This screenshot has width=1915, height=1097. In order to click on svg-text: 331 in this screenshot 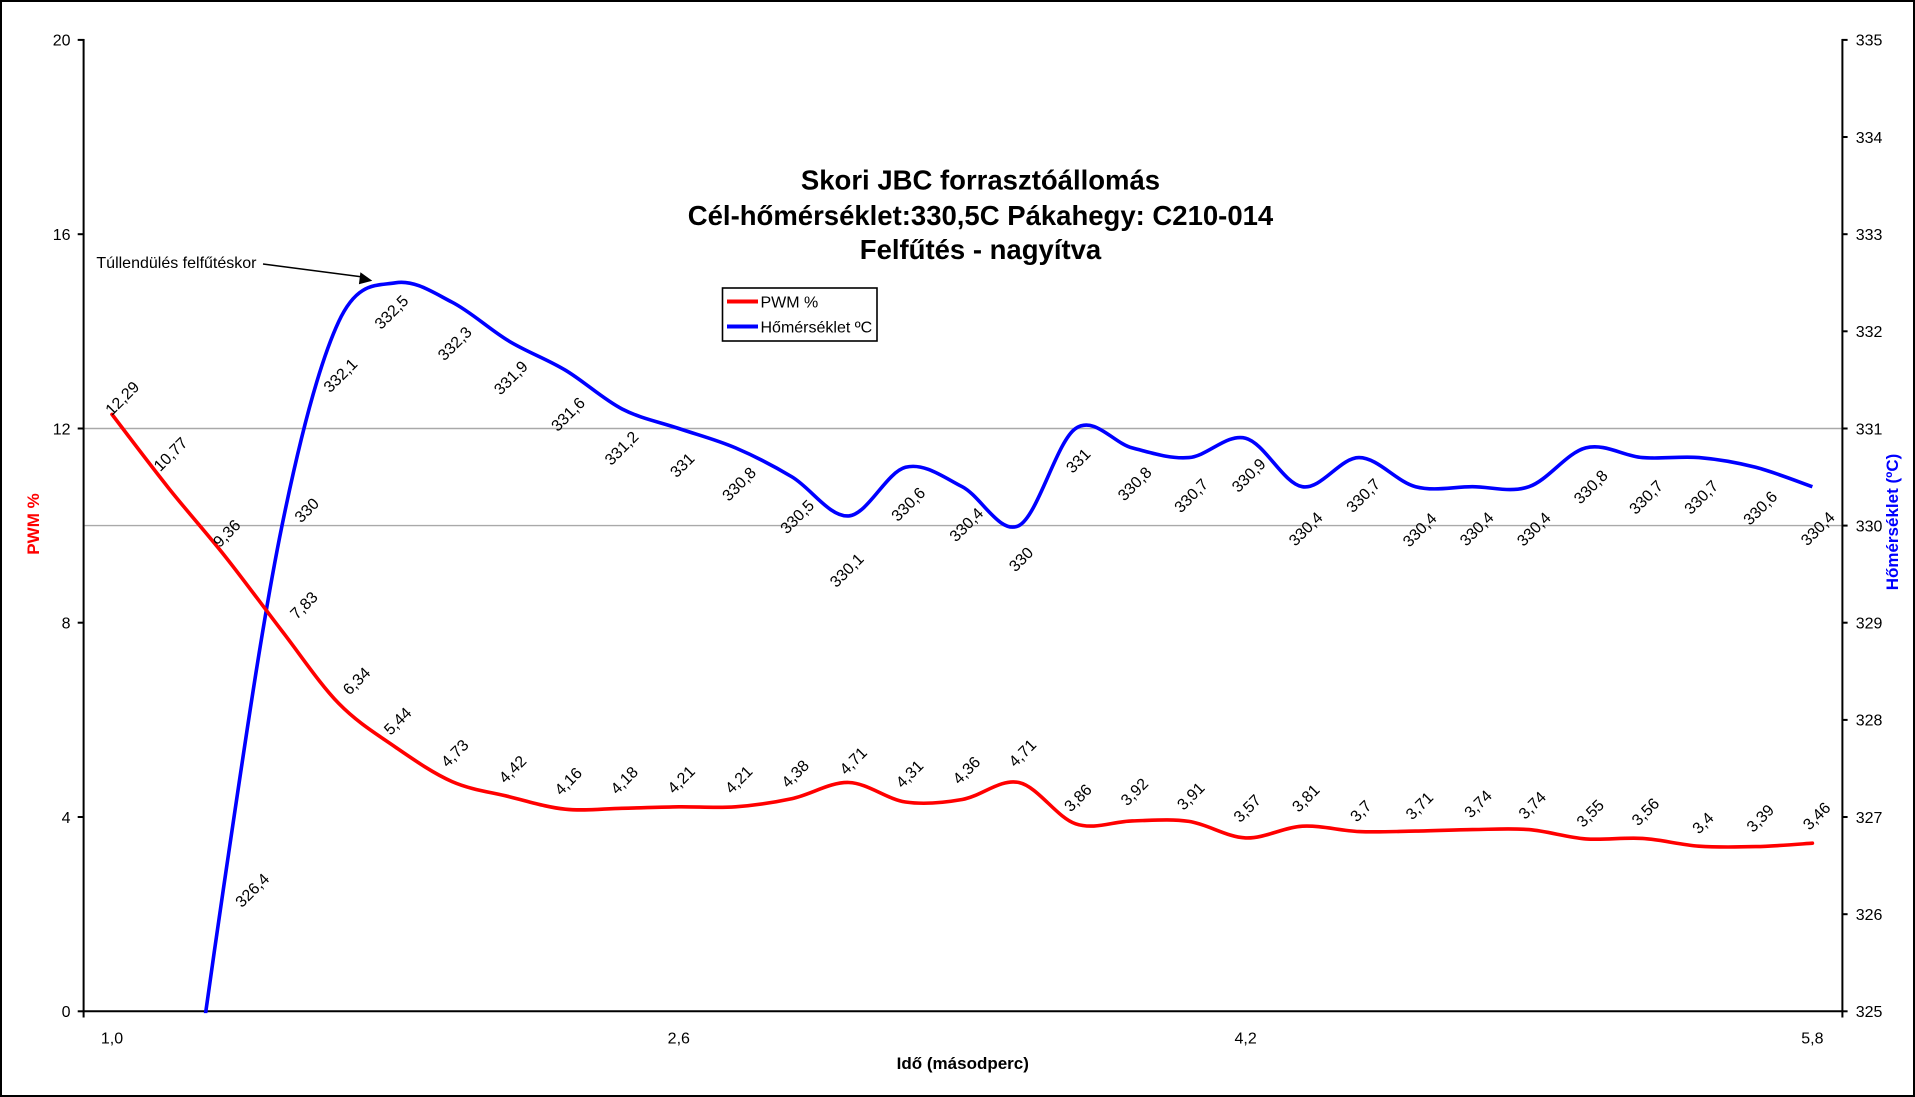, I will do `click(1869, 429)`.